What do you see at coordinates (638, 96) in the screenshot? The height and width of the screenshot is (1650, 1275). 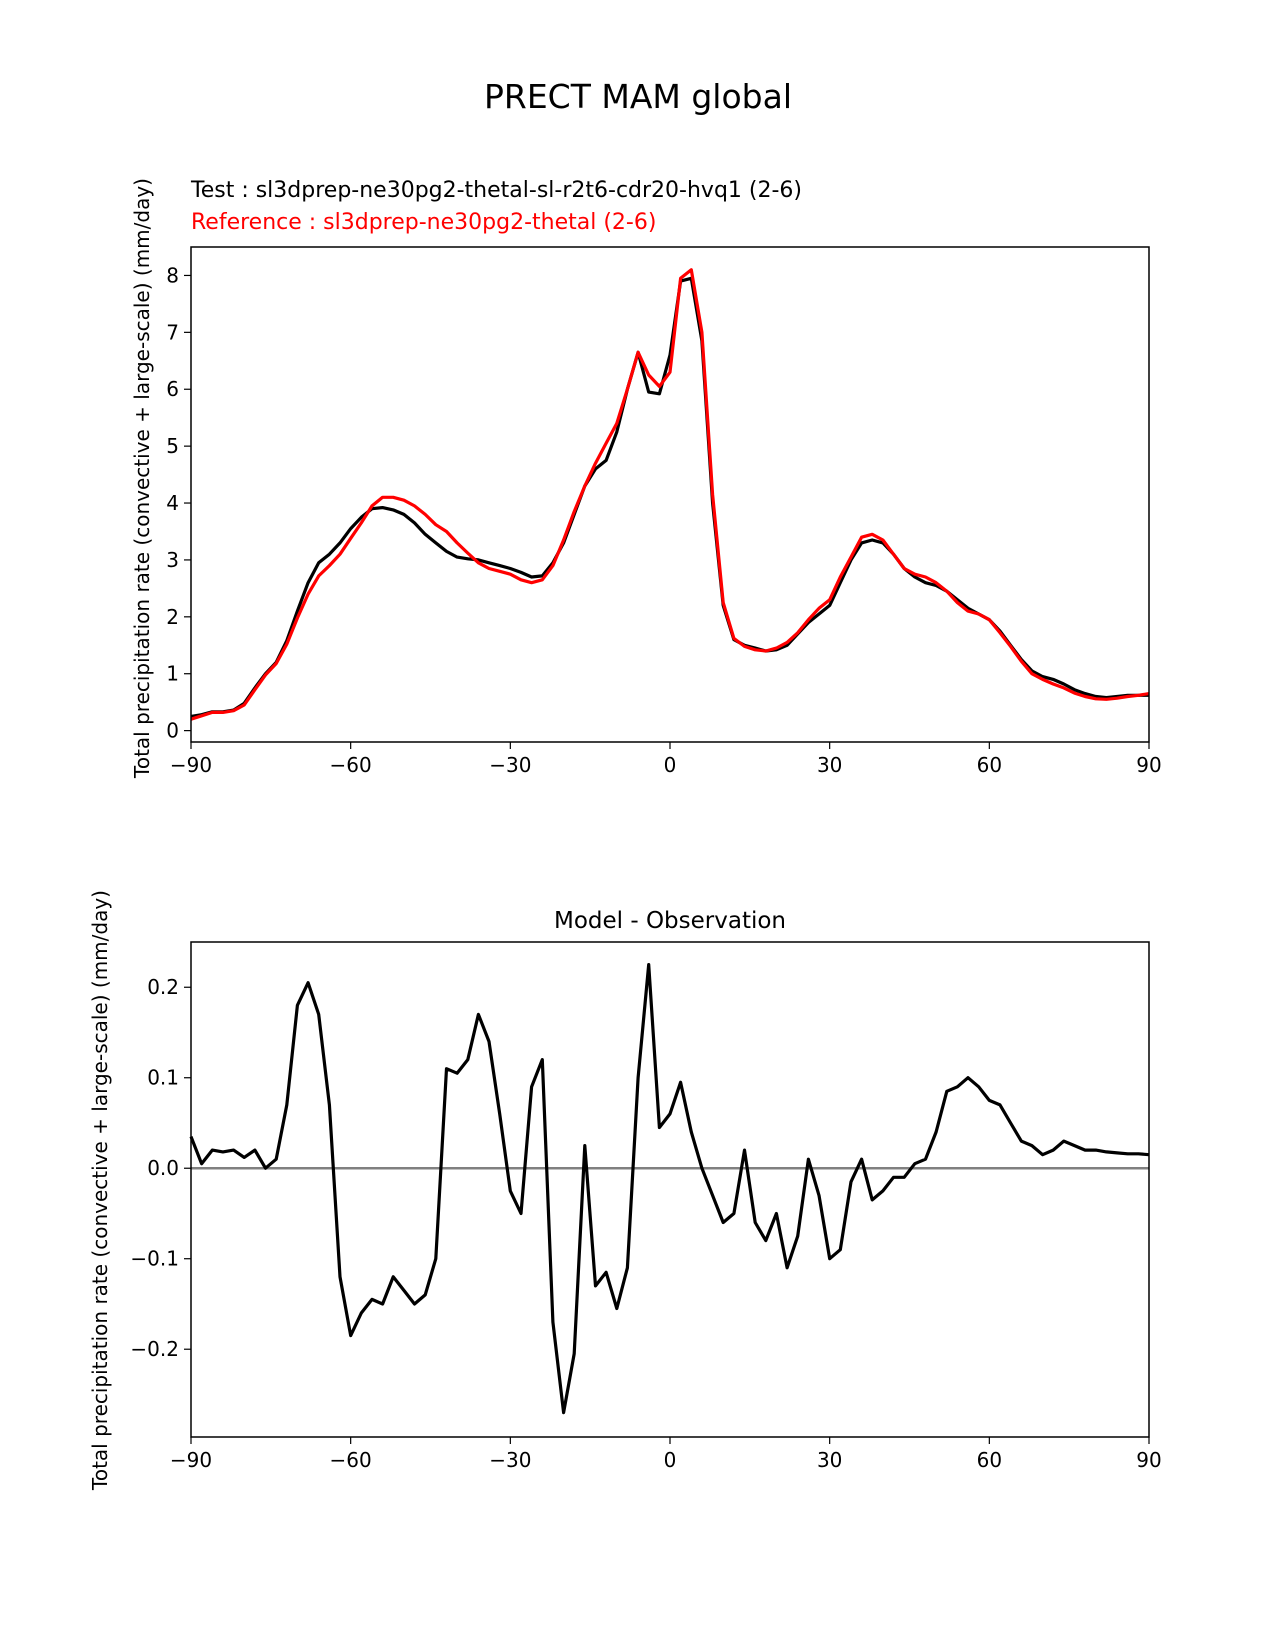 I see `figure-title: PRECT MAM global` at bounding box center [638, 96].